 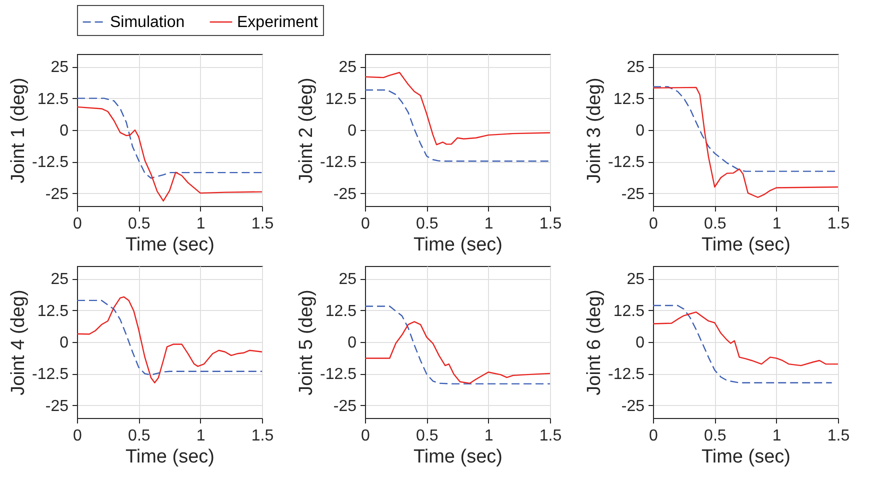 I want to click on y-axis-title: Joint 2 (deg), so click(x=307, y=131).